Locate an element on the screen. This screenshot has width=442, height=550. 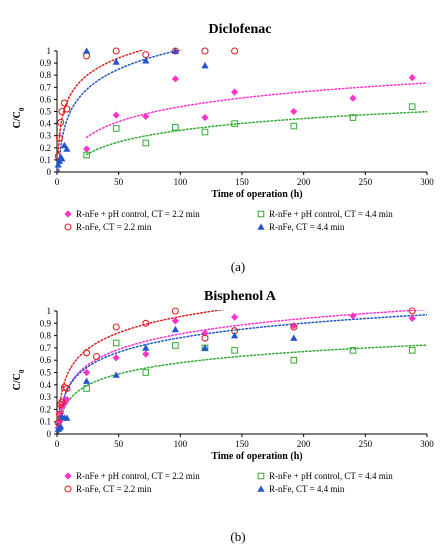
y-tick-label: 0.2 is located at coordinates (45, 409).